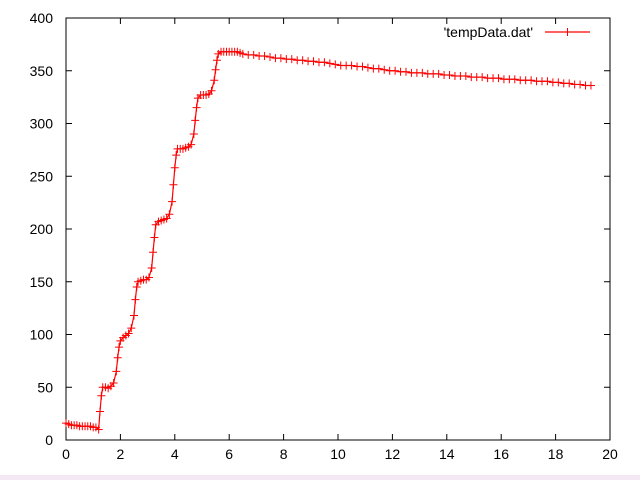 The height and width of the screenshot is (480, 640). Describe the element at coordinates (66, 454) in the screenshot. I see `x-tick-label: 0` at that location.